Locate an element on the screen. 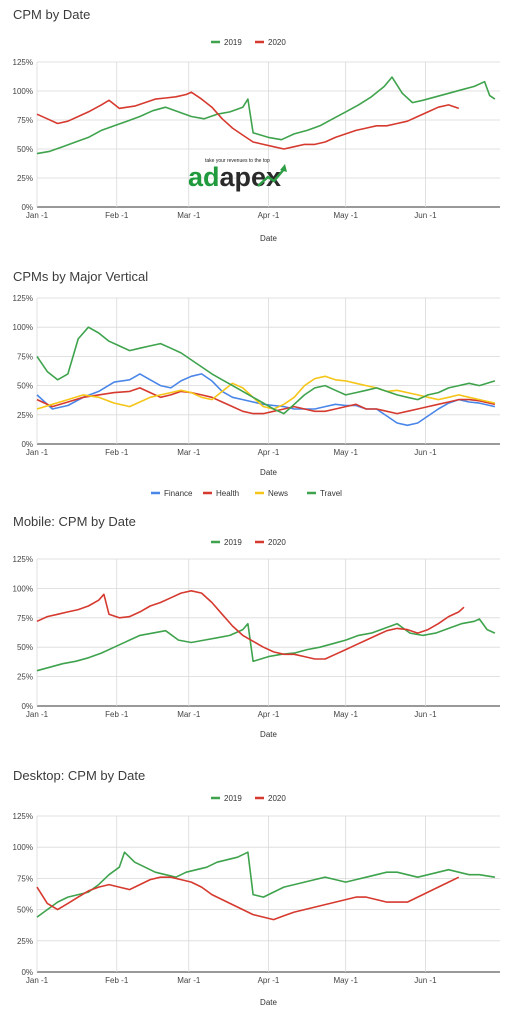 The image size is (511, 1027). logo-tagline: take your revenues to the top is located at coordinates (237, 161).